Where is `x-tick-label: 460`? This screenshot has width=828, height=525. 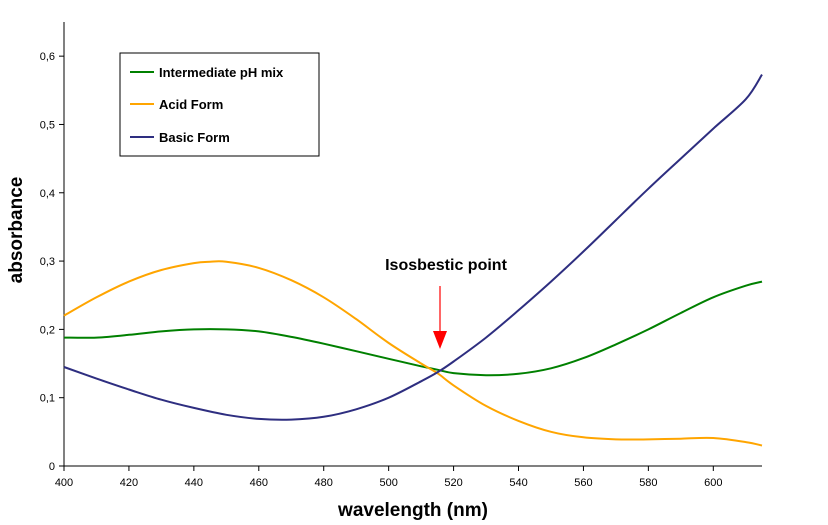
x-tick-label: 460 is located at coordinates (259, 483).